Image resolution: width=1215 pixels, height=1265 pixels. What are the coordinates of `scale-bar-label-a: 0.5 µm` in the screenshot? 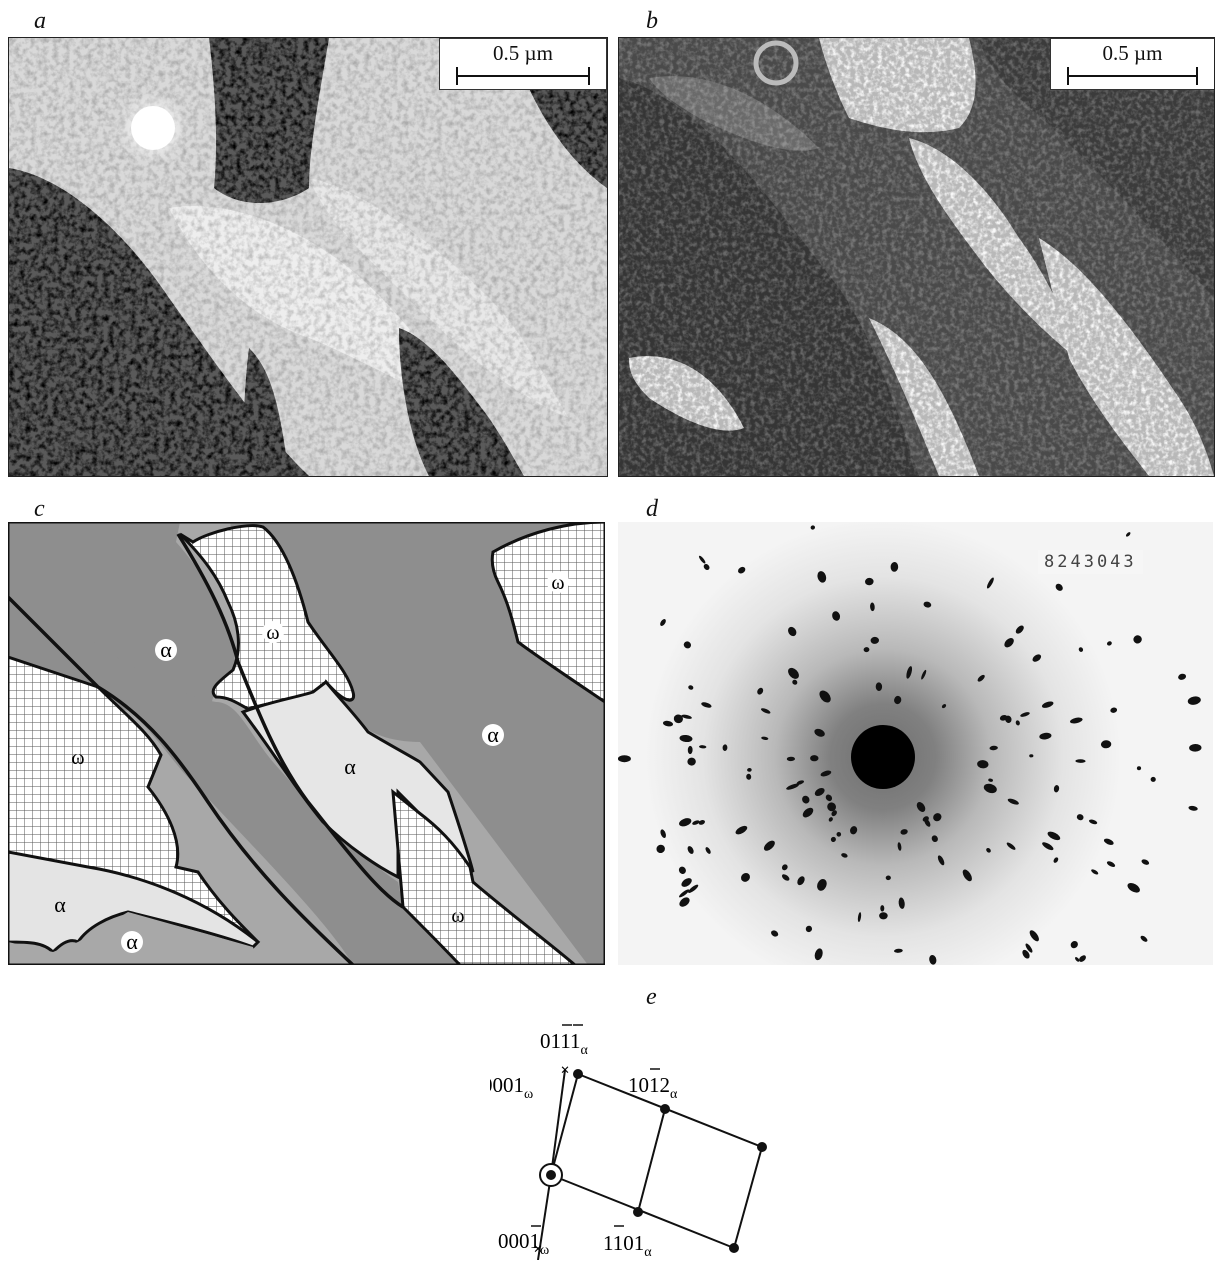 It's located at (523, 53).